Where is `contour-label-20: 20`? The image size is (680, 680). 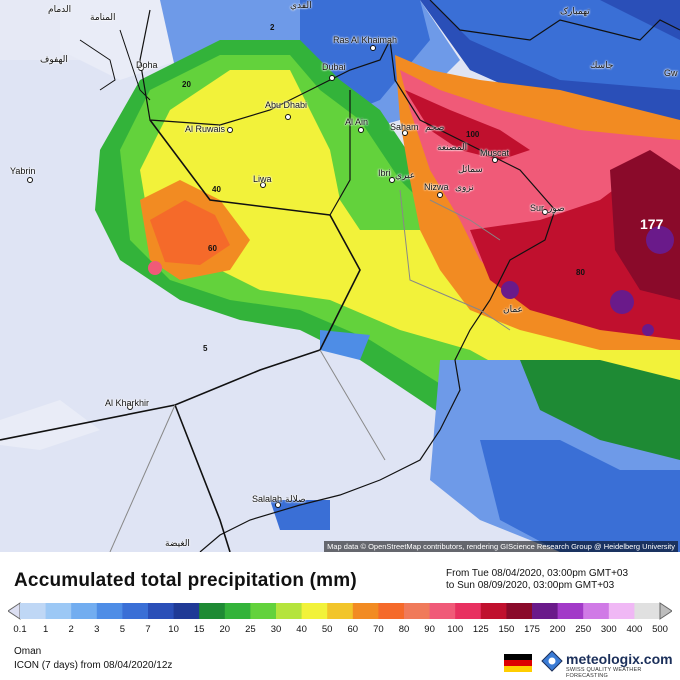 contour-label-20: 20 is located at coordinates (186, 84).